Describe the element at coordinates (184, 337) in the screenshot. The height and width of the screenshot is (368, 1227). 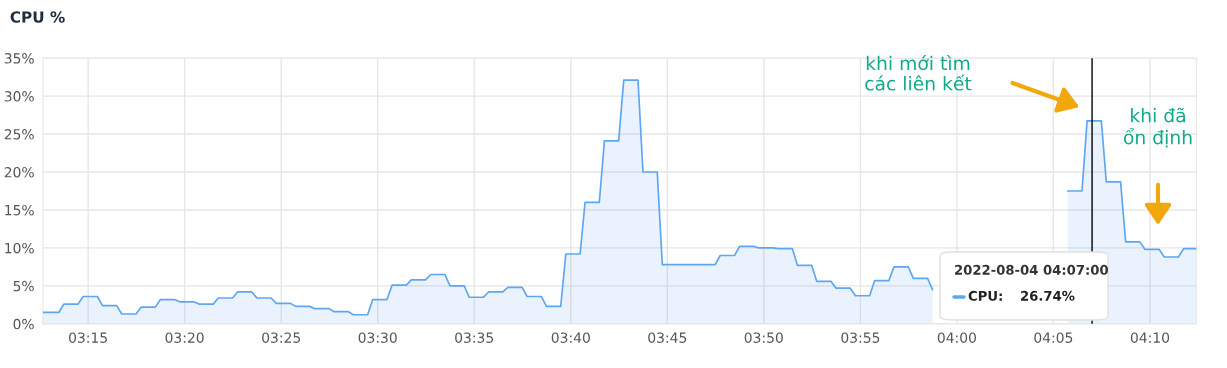
I see `x-tick-label: 03:20` at that location.